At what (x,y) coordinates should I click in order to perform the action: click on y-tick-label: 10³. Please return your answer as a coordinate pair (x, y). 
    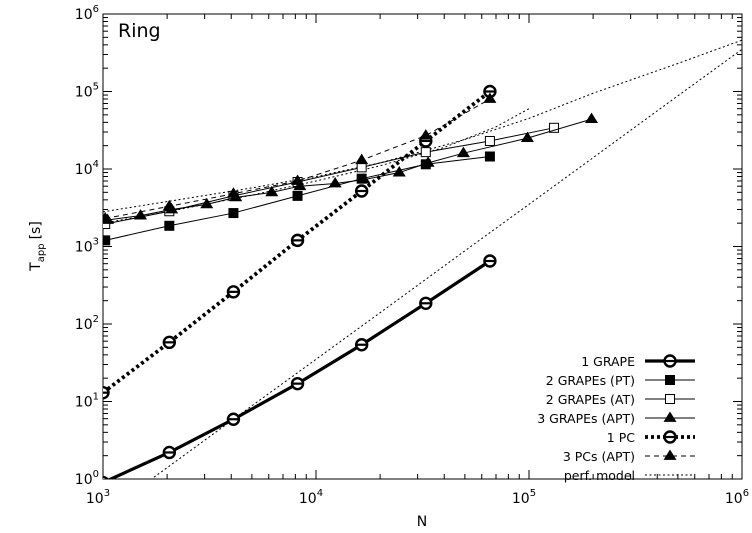
    Looking at the image, I should click on (87, 246).